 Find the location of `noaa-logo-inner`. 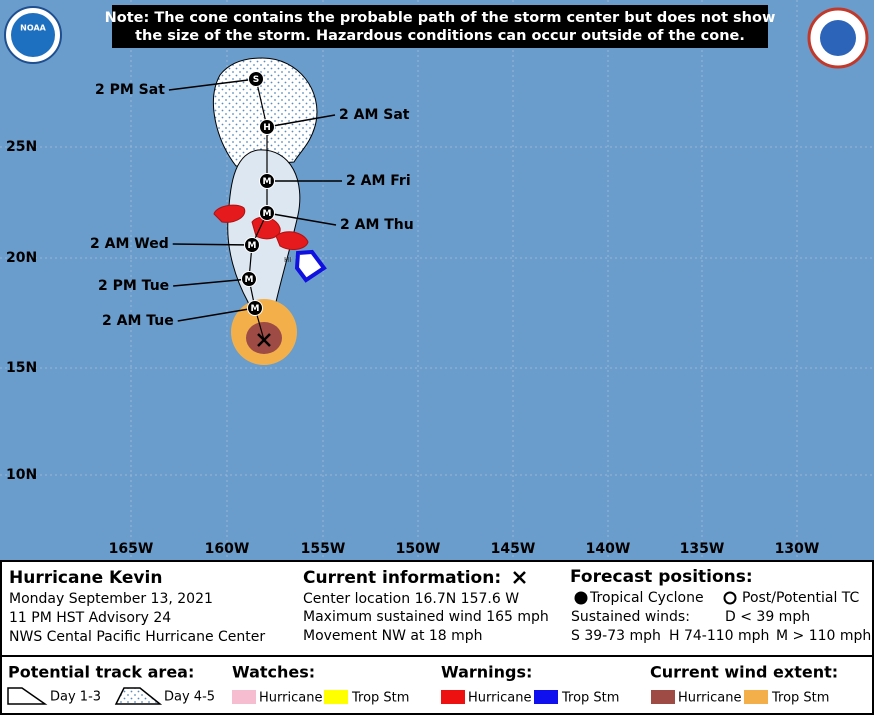

noaa-logo-inner is located at coordinates (33, 35).